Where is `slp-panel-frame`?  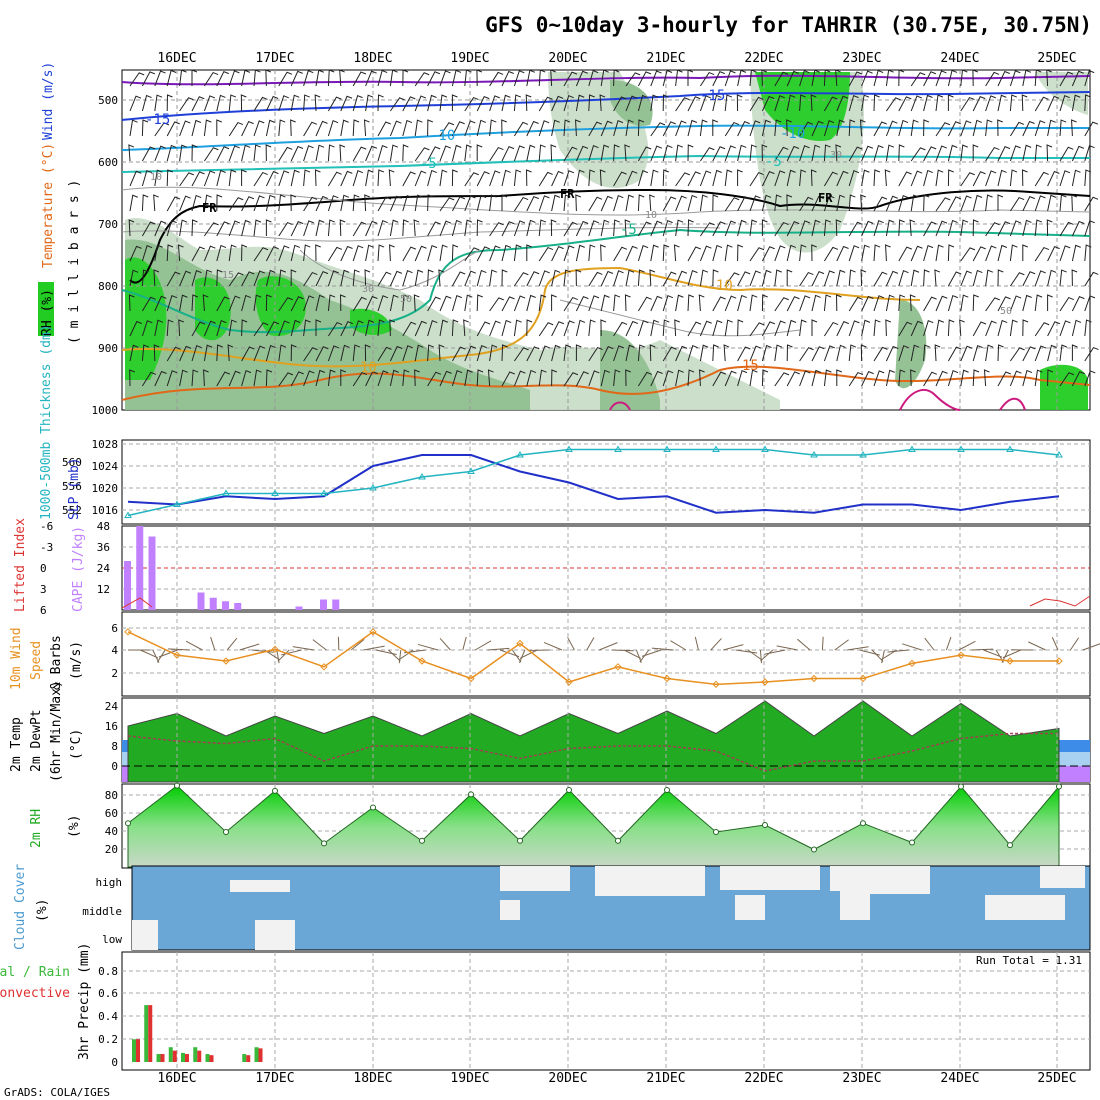 slp-panel-frame is located at coordinates (606, 482).